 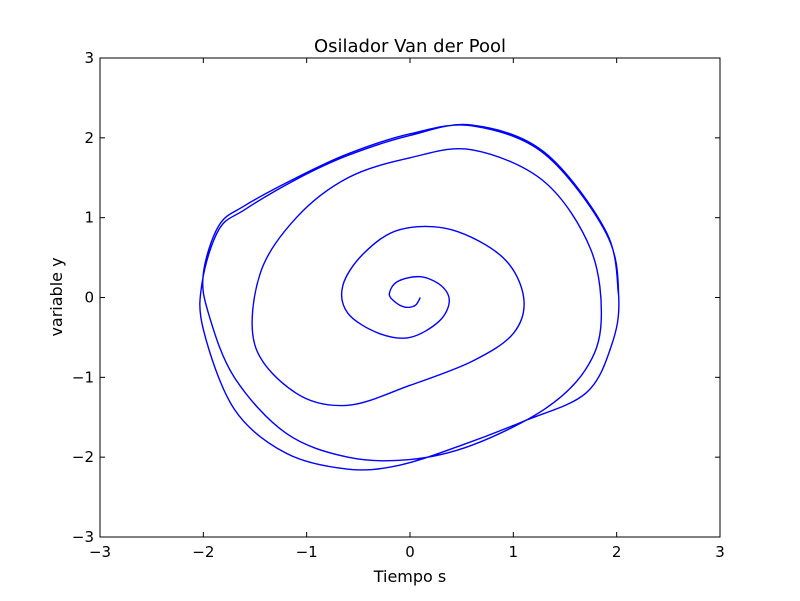 What do you see at coordinates (514, 552) in the screenshot?
I see `x-tick-label-4: 1` at bounding box center [514, 552].